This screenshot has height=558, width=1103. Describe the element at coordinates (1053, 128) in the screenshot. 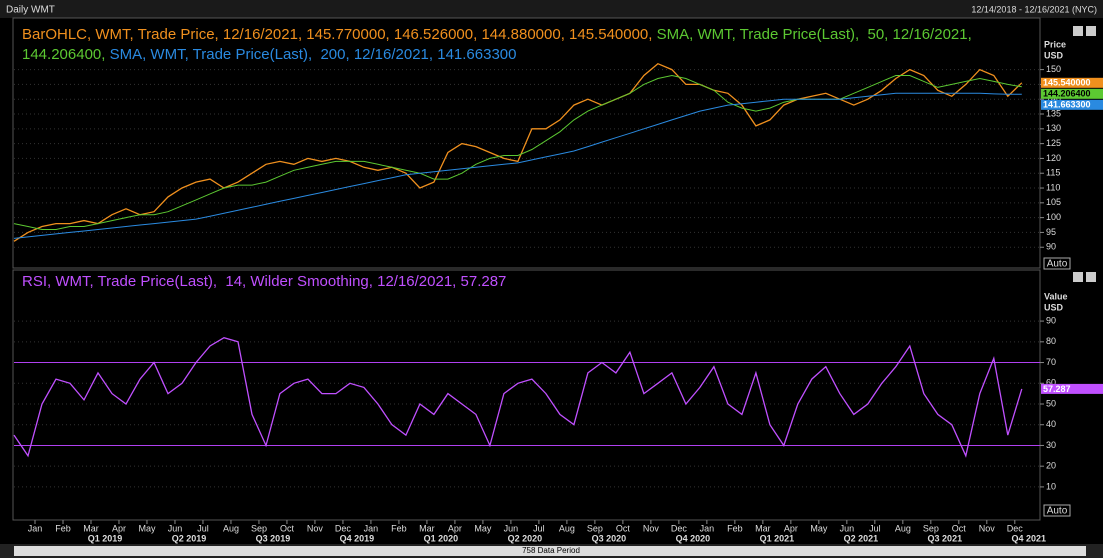

I see `y-tick-label: 130` at that location.